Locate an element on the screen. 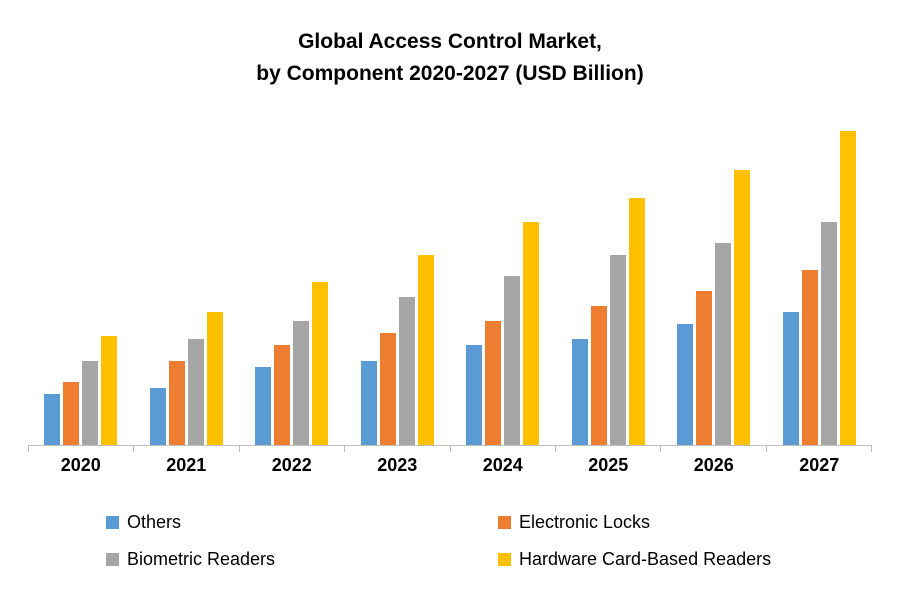 The height and width of the screenshot is (616, 900). x-axis-label: 2024 is located at coordinates (502, 465).